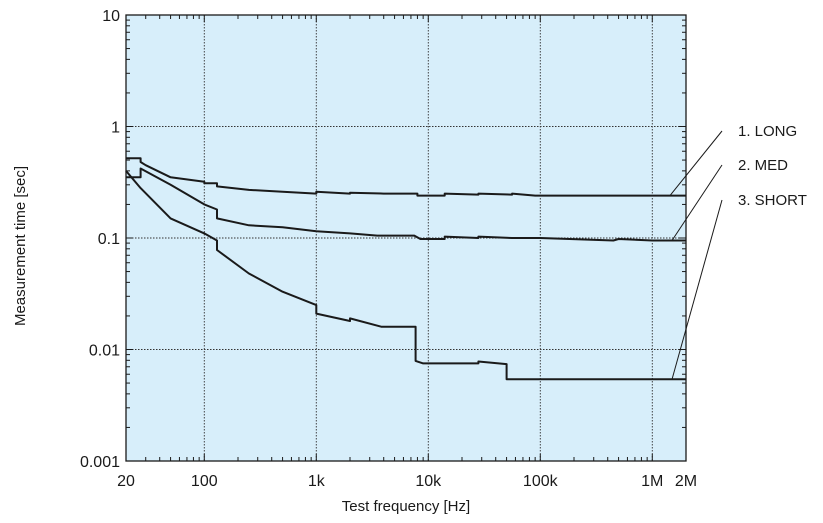 The height and width of the screenshot is (523, 823). Describe the element at coordinates (104, 351) in the screenshot. I see `y-tick-label: 0.01` at that location.